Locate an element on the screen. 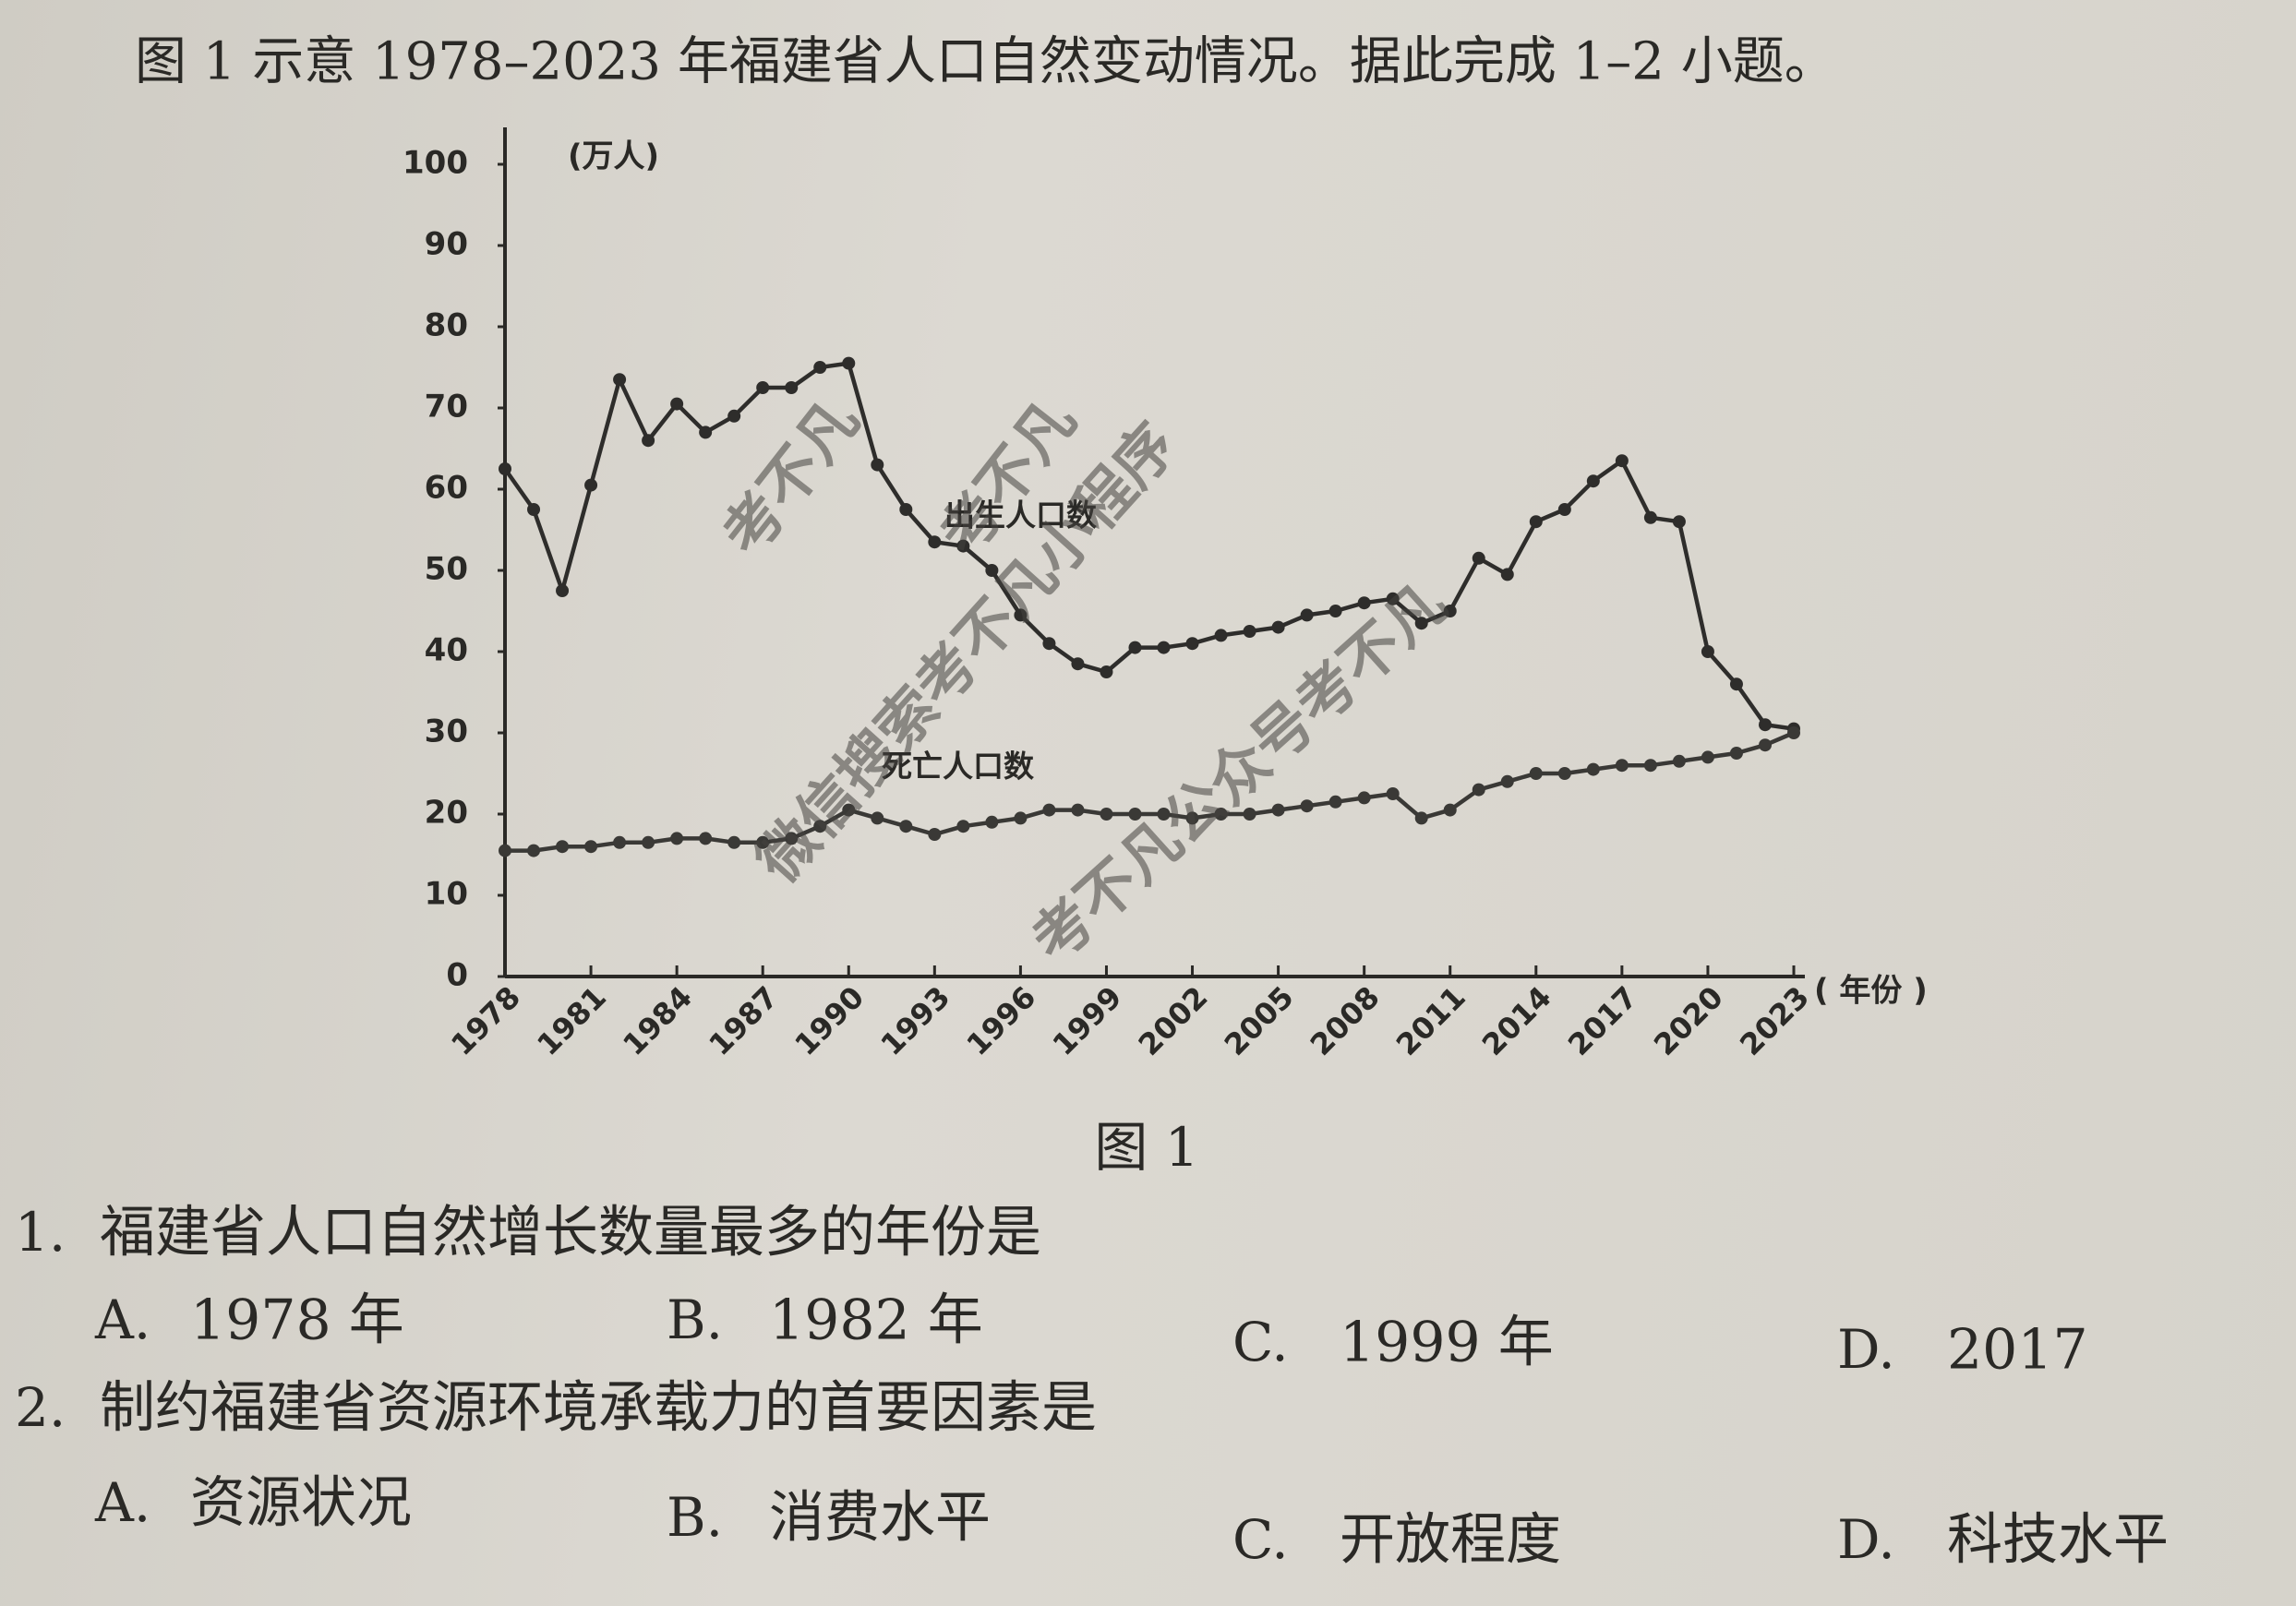 This screenshot has height=1606, width=2296. y-tick-label: 60 is located at coordinates (446, 488).